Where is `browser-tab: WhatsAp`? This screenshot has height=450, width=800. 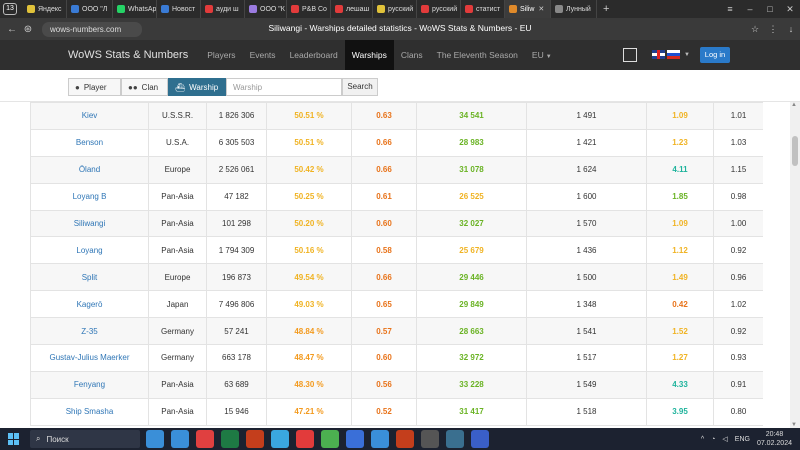
browser-tab: WhatsAp is located at coordinates (135, 9).